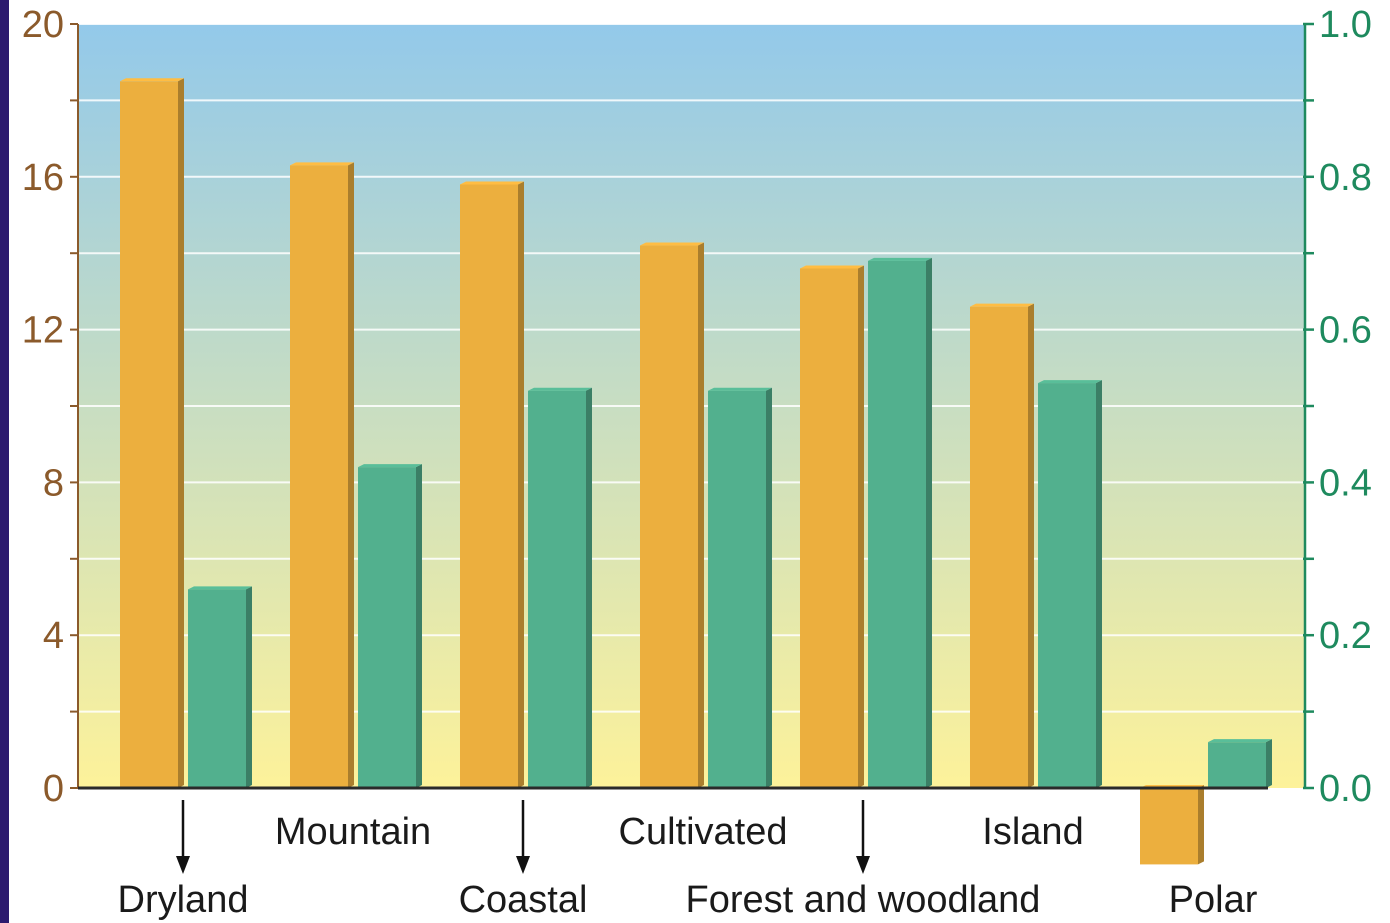 Image resolution: width=1390 pixels, height=923 pixels. What do you see at coordinates (53, 789) in the screenshot?
I see `left-tick-label: 0` at bounding box center [53, 789].